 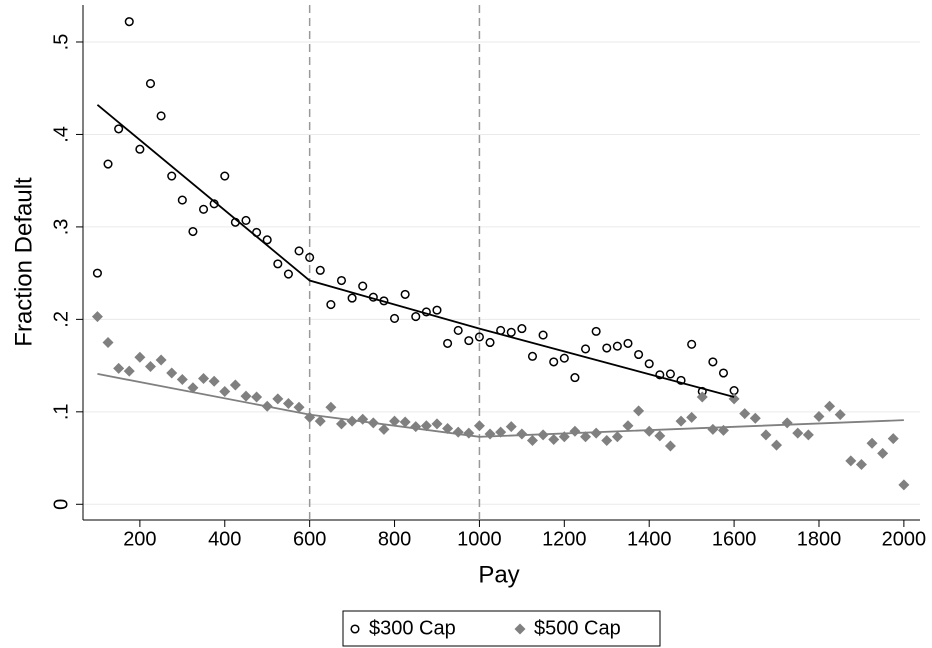 What do you see at coordinates (309, 539) in the screenshot?
I see `x-tick-label: 600` at bounding box center [309, 539].